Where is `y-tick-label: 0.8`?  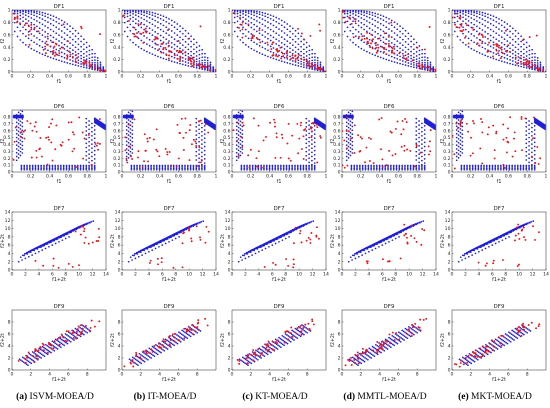
y-tick-label: 0.8 is located at coordinates (116, 117).